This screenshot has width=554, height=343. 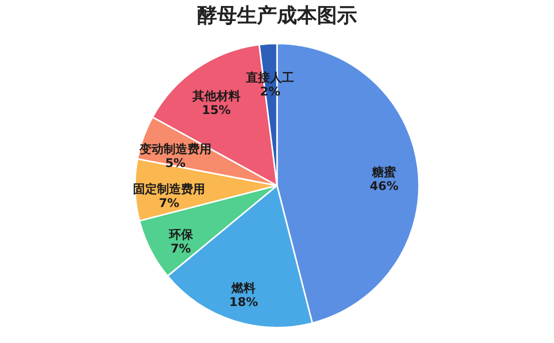 I want to click on data-label: 15%, so click(x=216, y=110).